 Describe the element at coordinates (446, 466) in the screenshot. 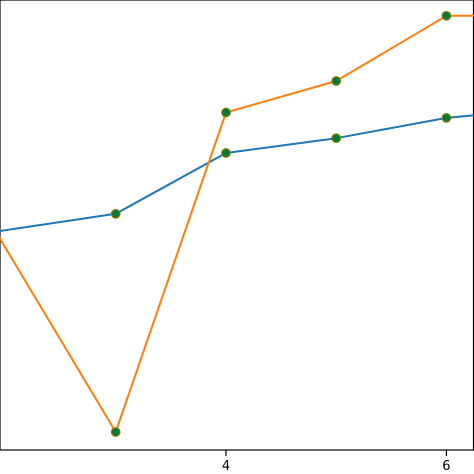

I see `x-tick-label-2: 6` at that location.